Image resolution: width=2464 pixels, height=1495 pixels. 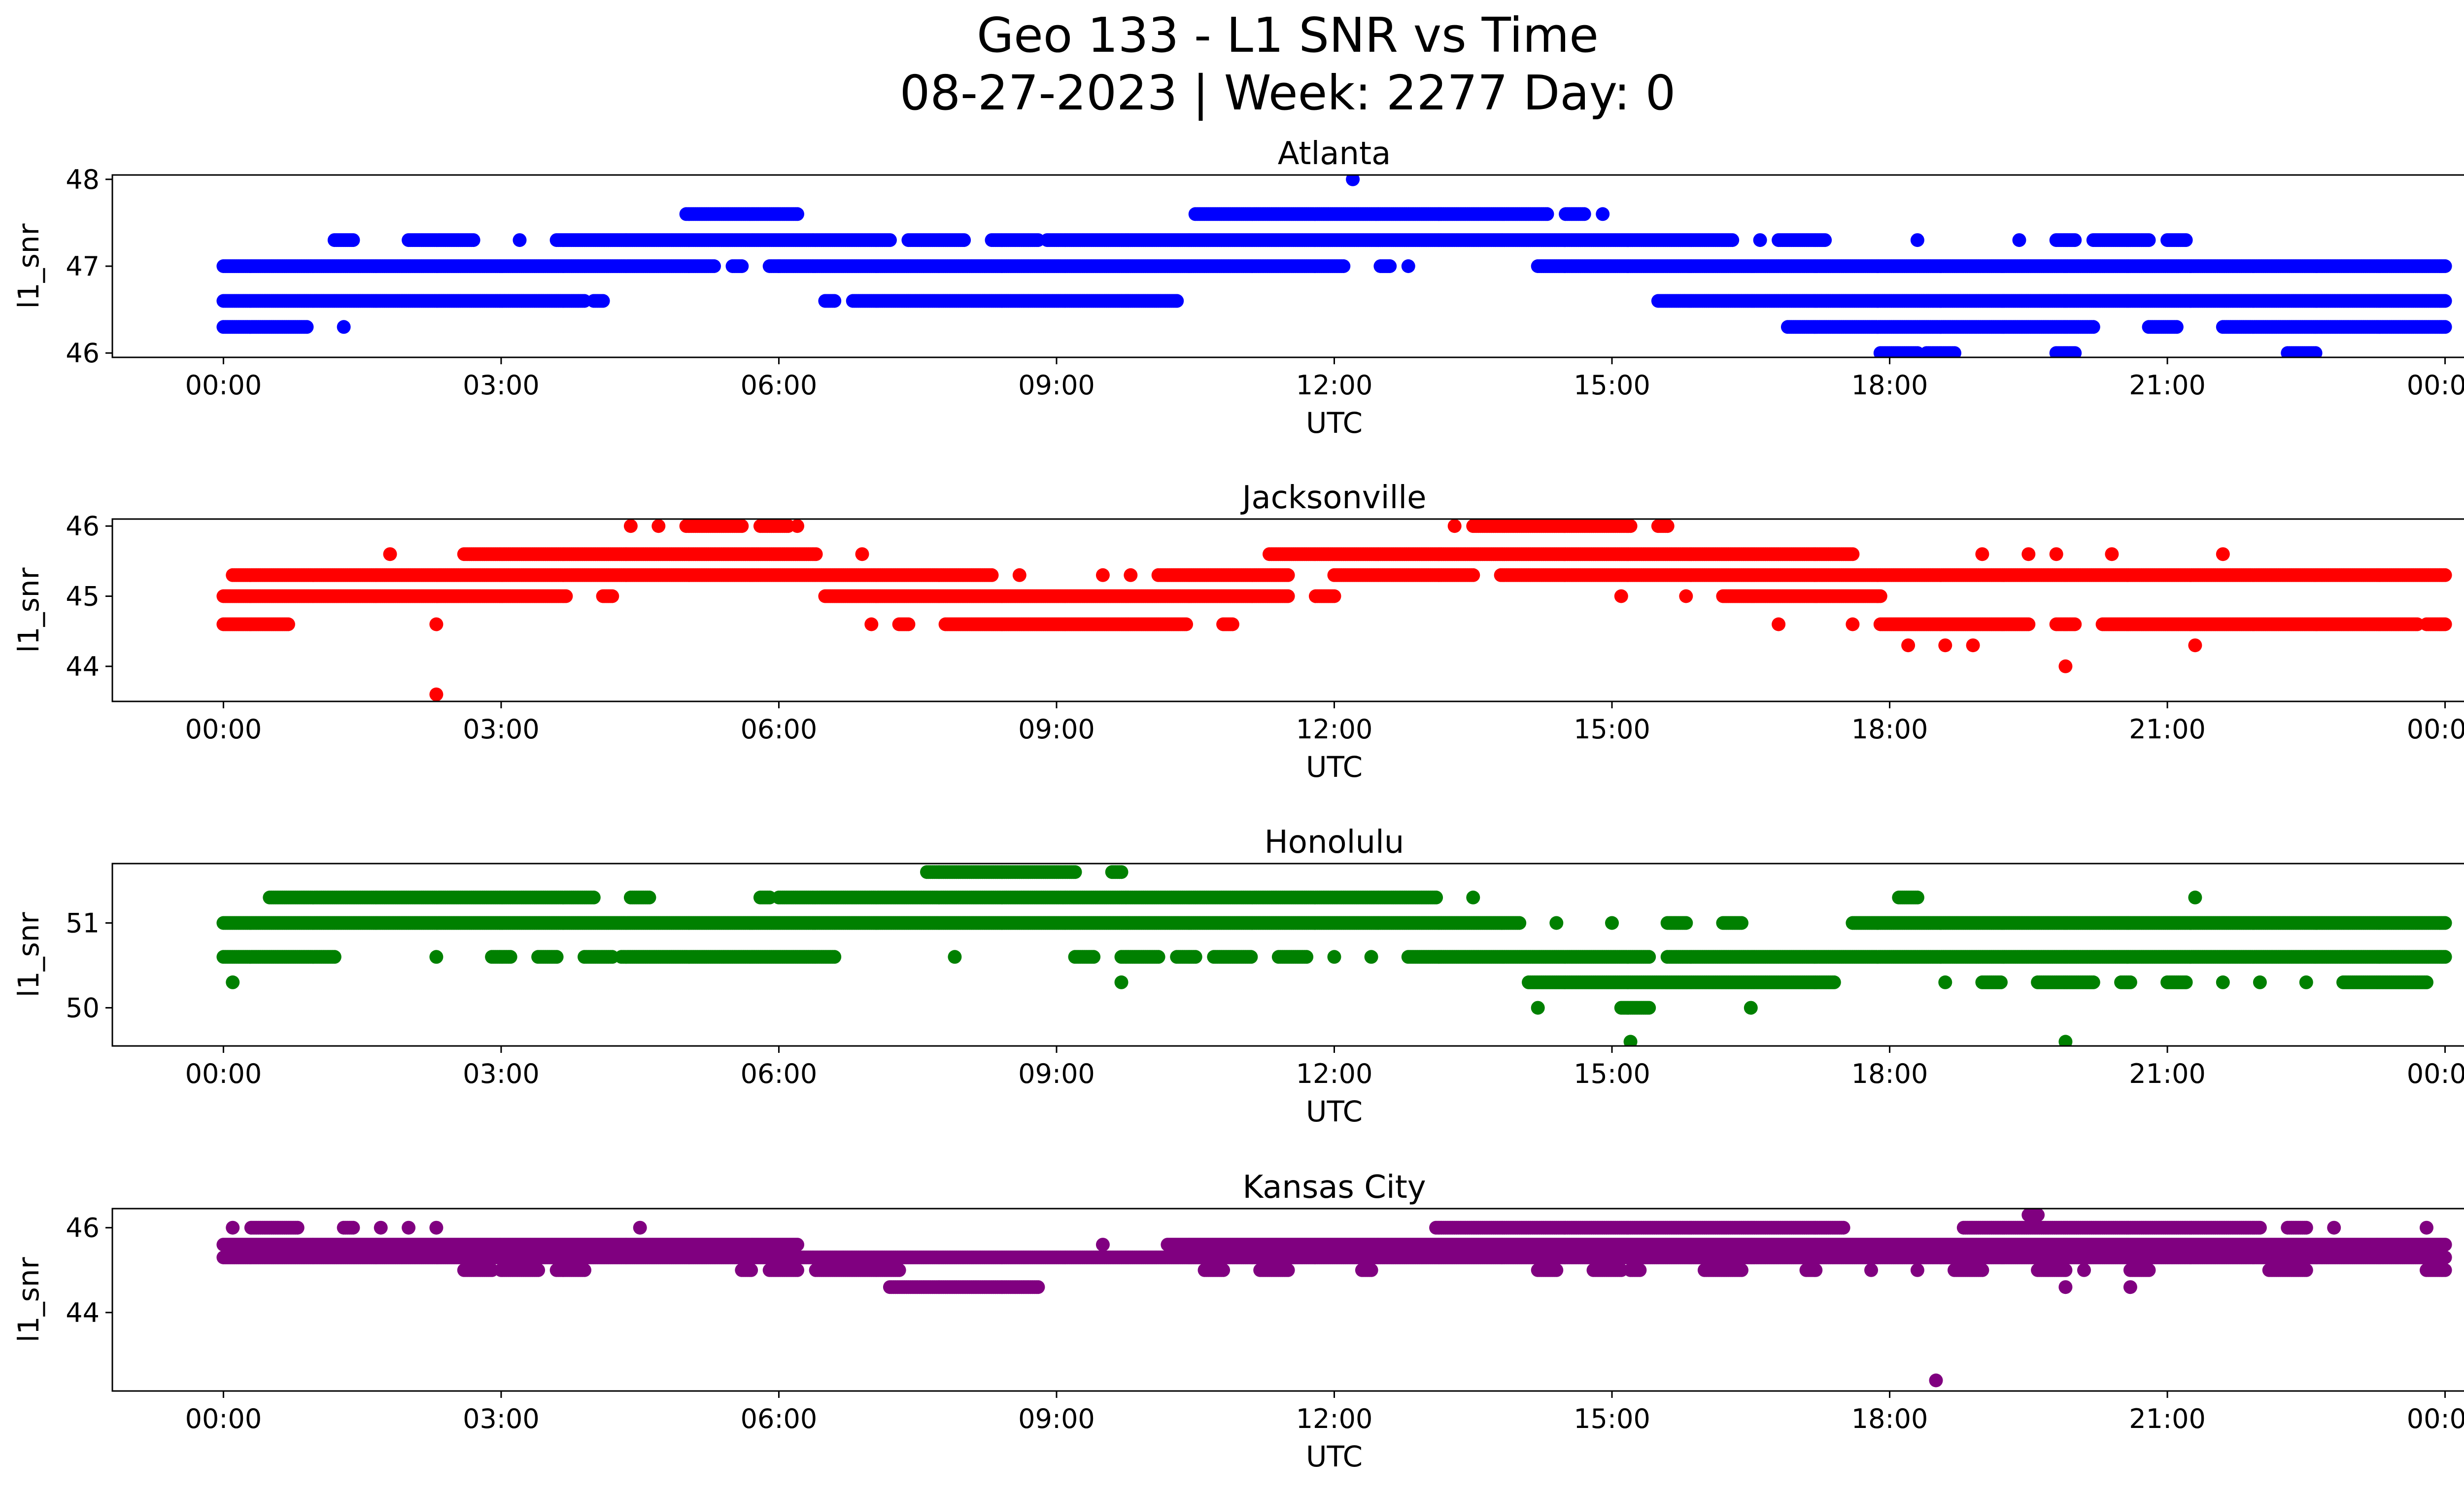 What do you see at coordinates (501, 385) in the screenshot?
I see `x-tick-label: 03:00` at bounding box center [501, 385].